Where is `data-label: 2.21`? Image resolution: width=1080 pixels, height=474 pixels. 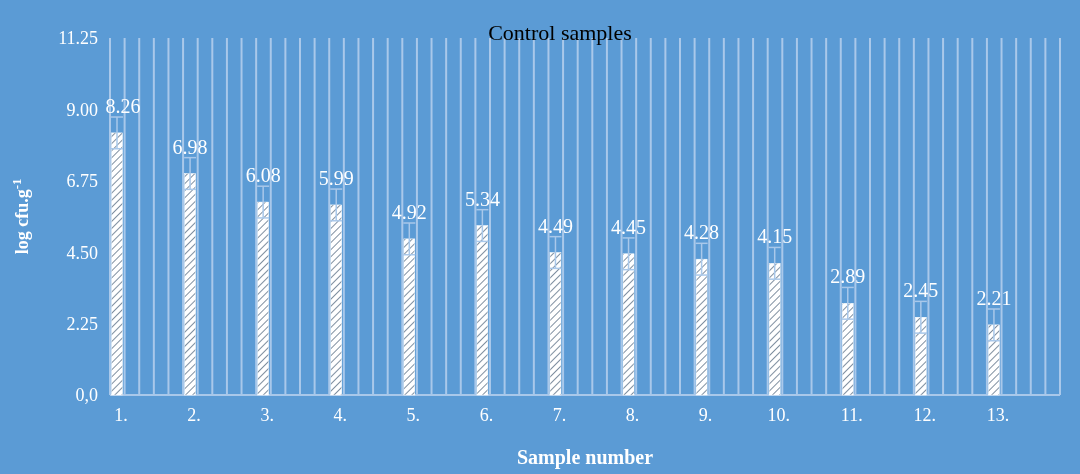
data-label: 2.21 is located at coordinates (994, 298).